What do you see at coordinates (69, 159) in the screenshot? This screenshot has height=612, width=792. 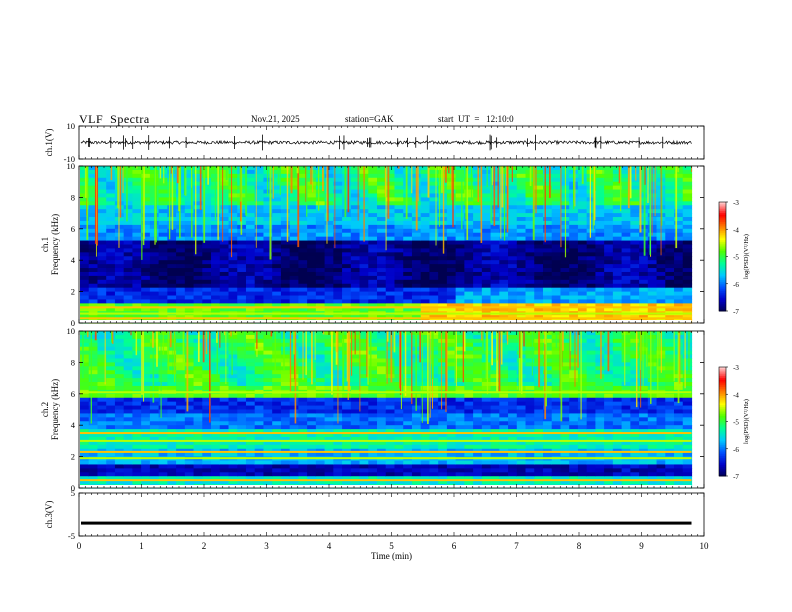 I see `y-tick-label: -10` at bounding box center [69, 159].